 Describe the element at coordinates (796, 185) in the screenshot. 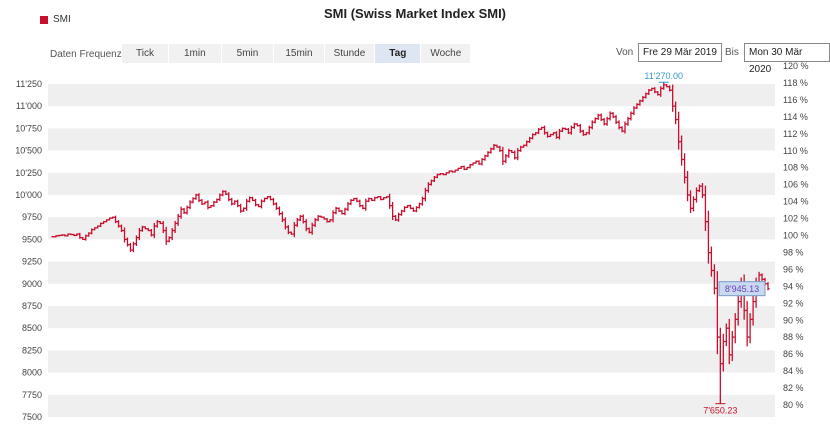

I see `y2-tick-label: 106 %` at that location.